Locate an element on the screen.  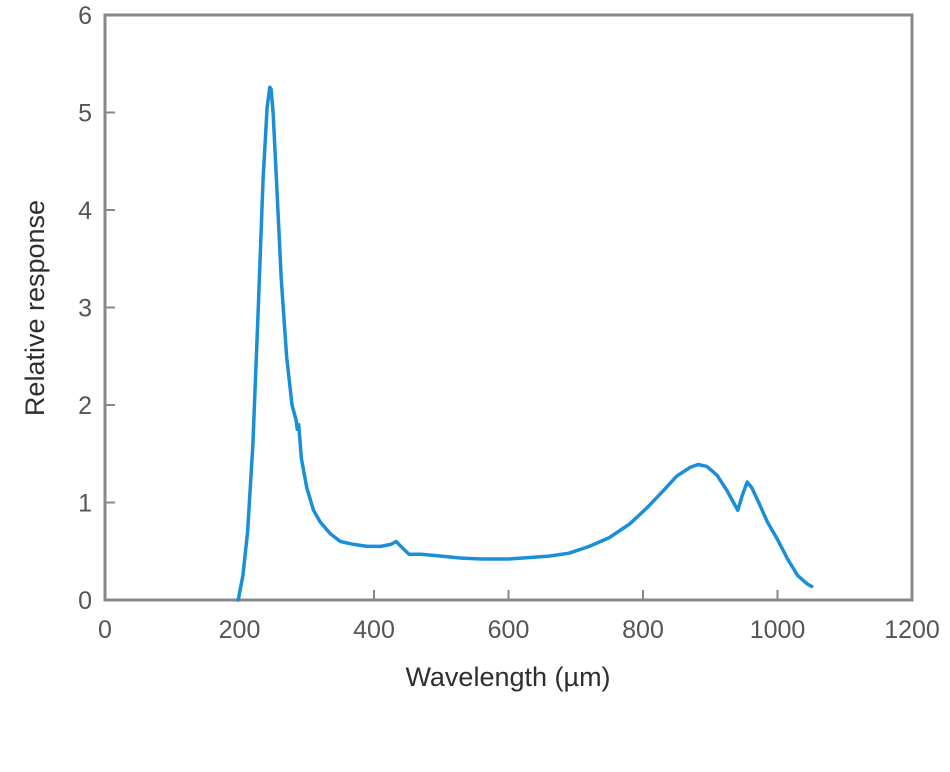
x-axis-title: Wavelength (µm) is located at coordinates (507, 677).